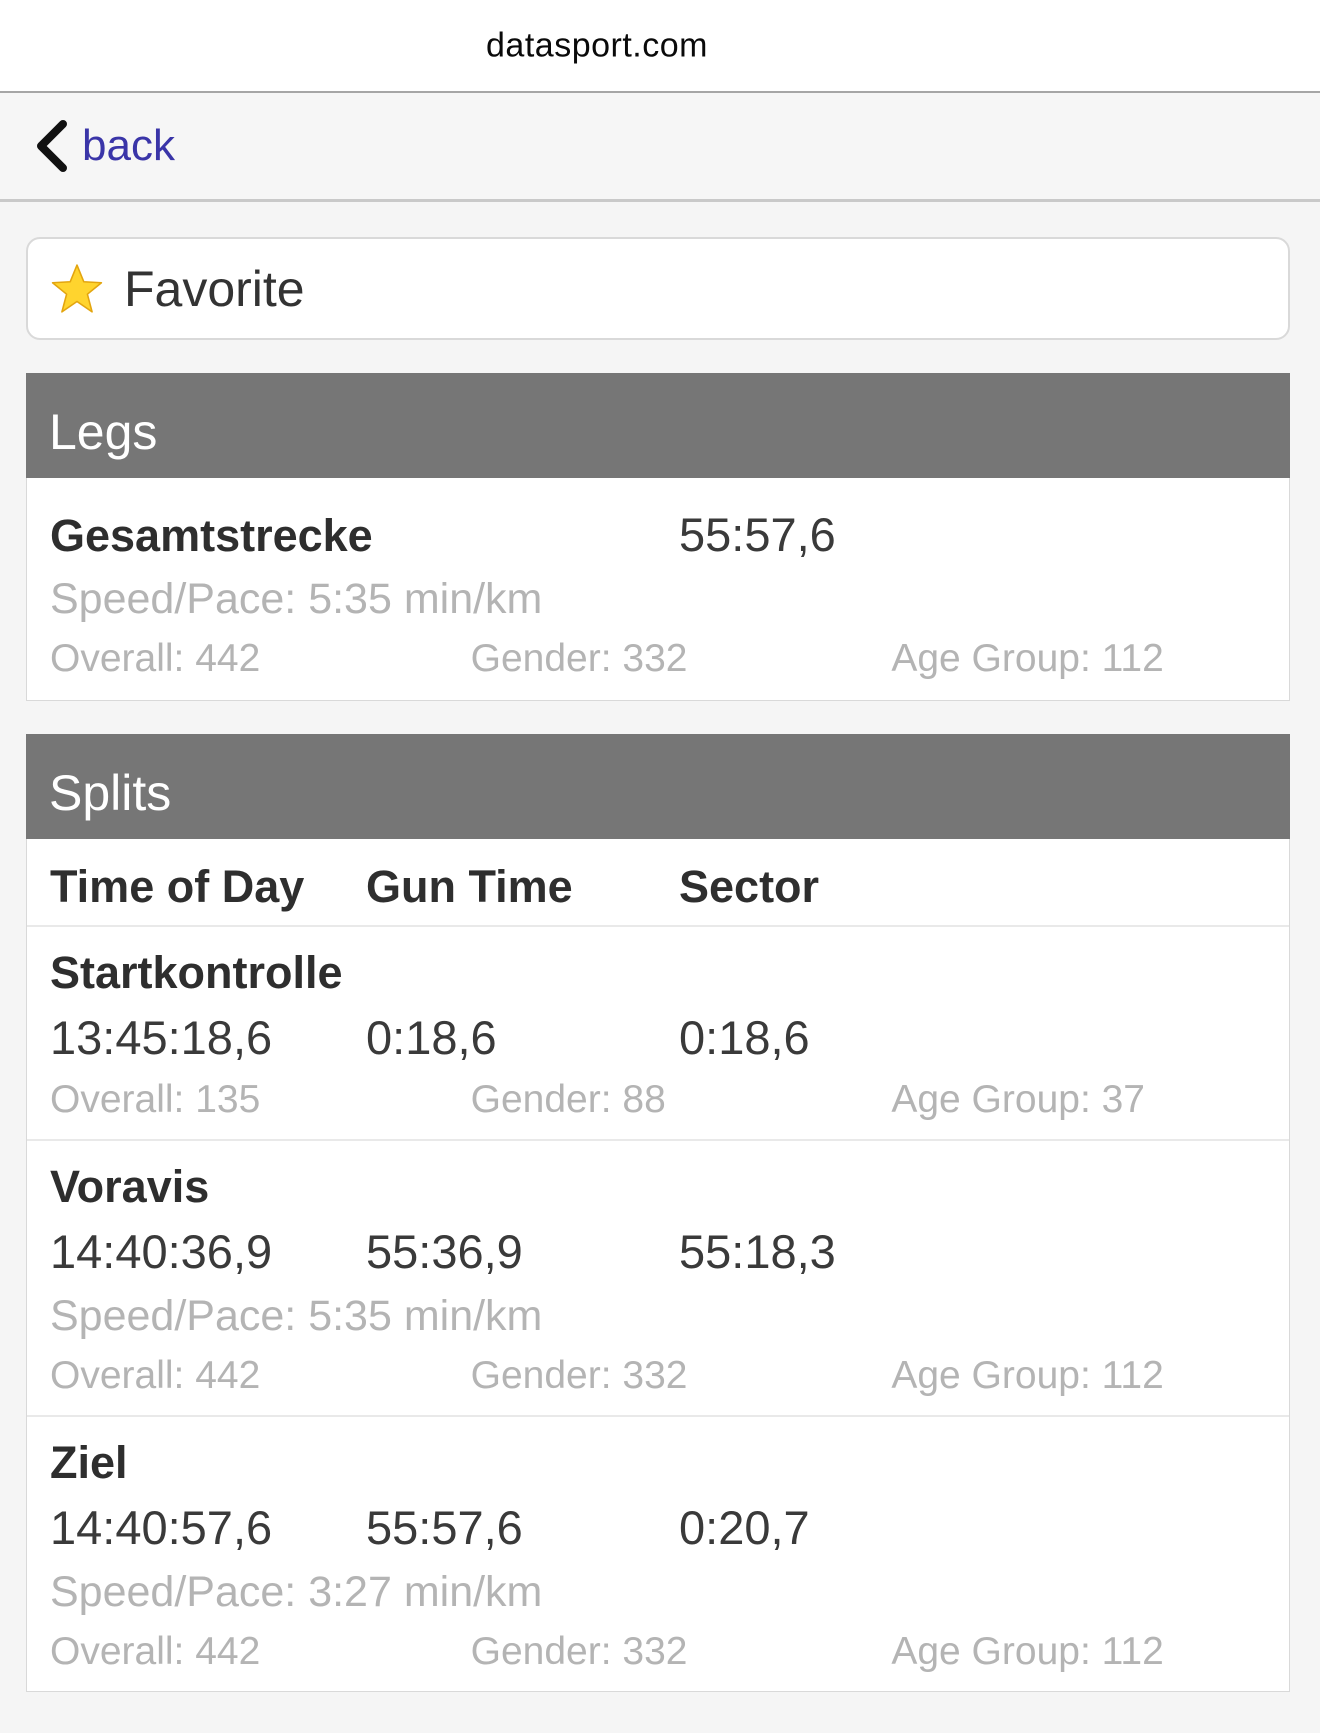 This screenshot has height=1733, width=1320. What do you see at coordinates (52, 146) in the screenshot?
I see `chevron-left-icon` at bounding box center [52, 146].